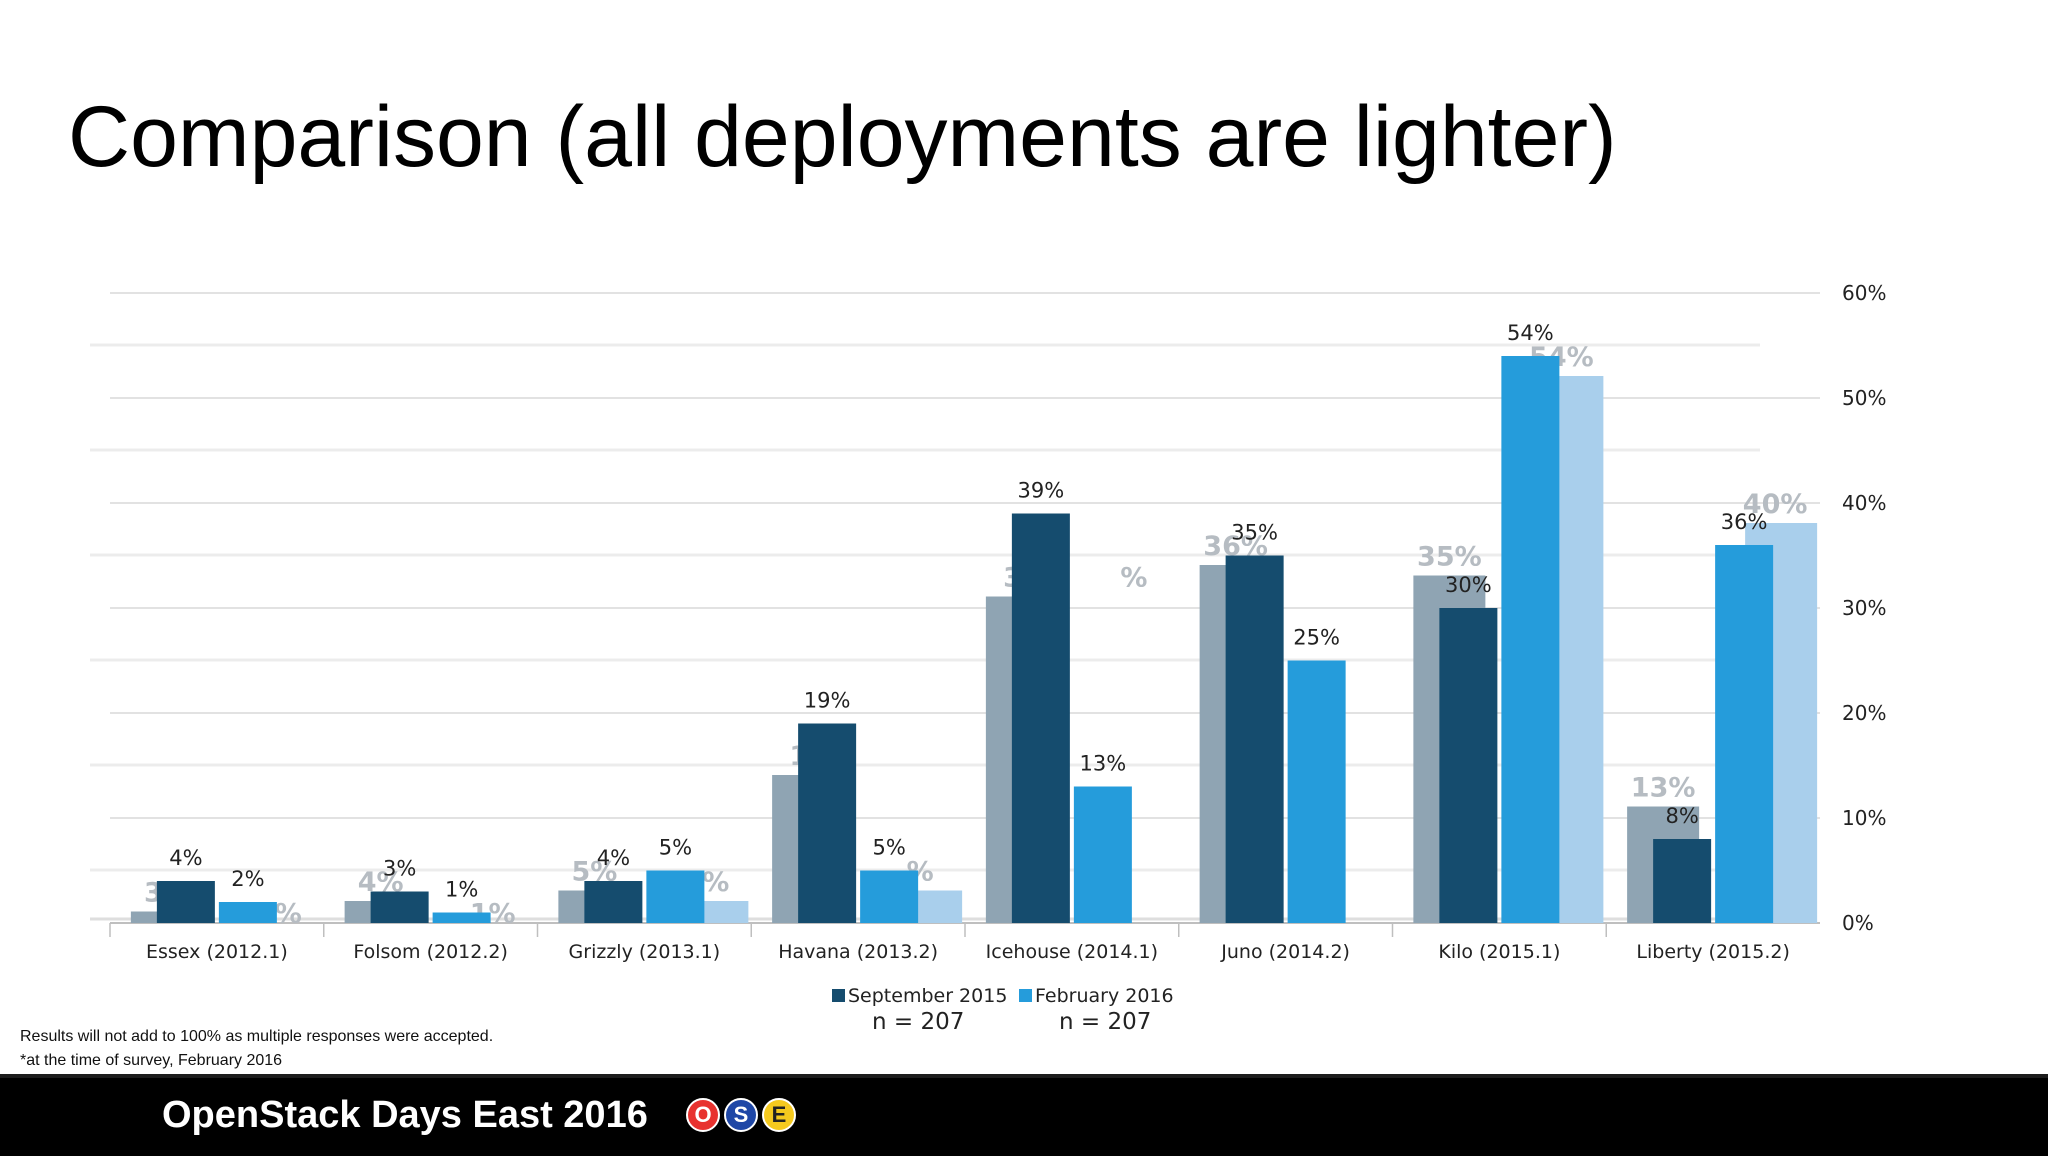 The image size is (2048, 1156). I want to click on x-tick-label: Folsom (2012.2), so click(430, 952).